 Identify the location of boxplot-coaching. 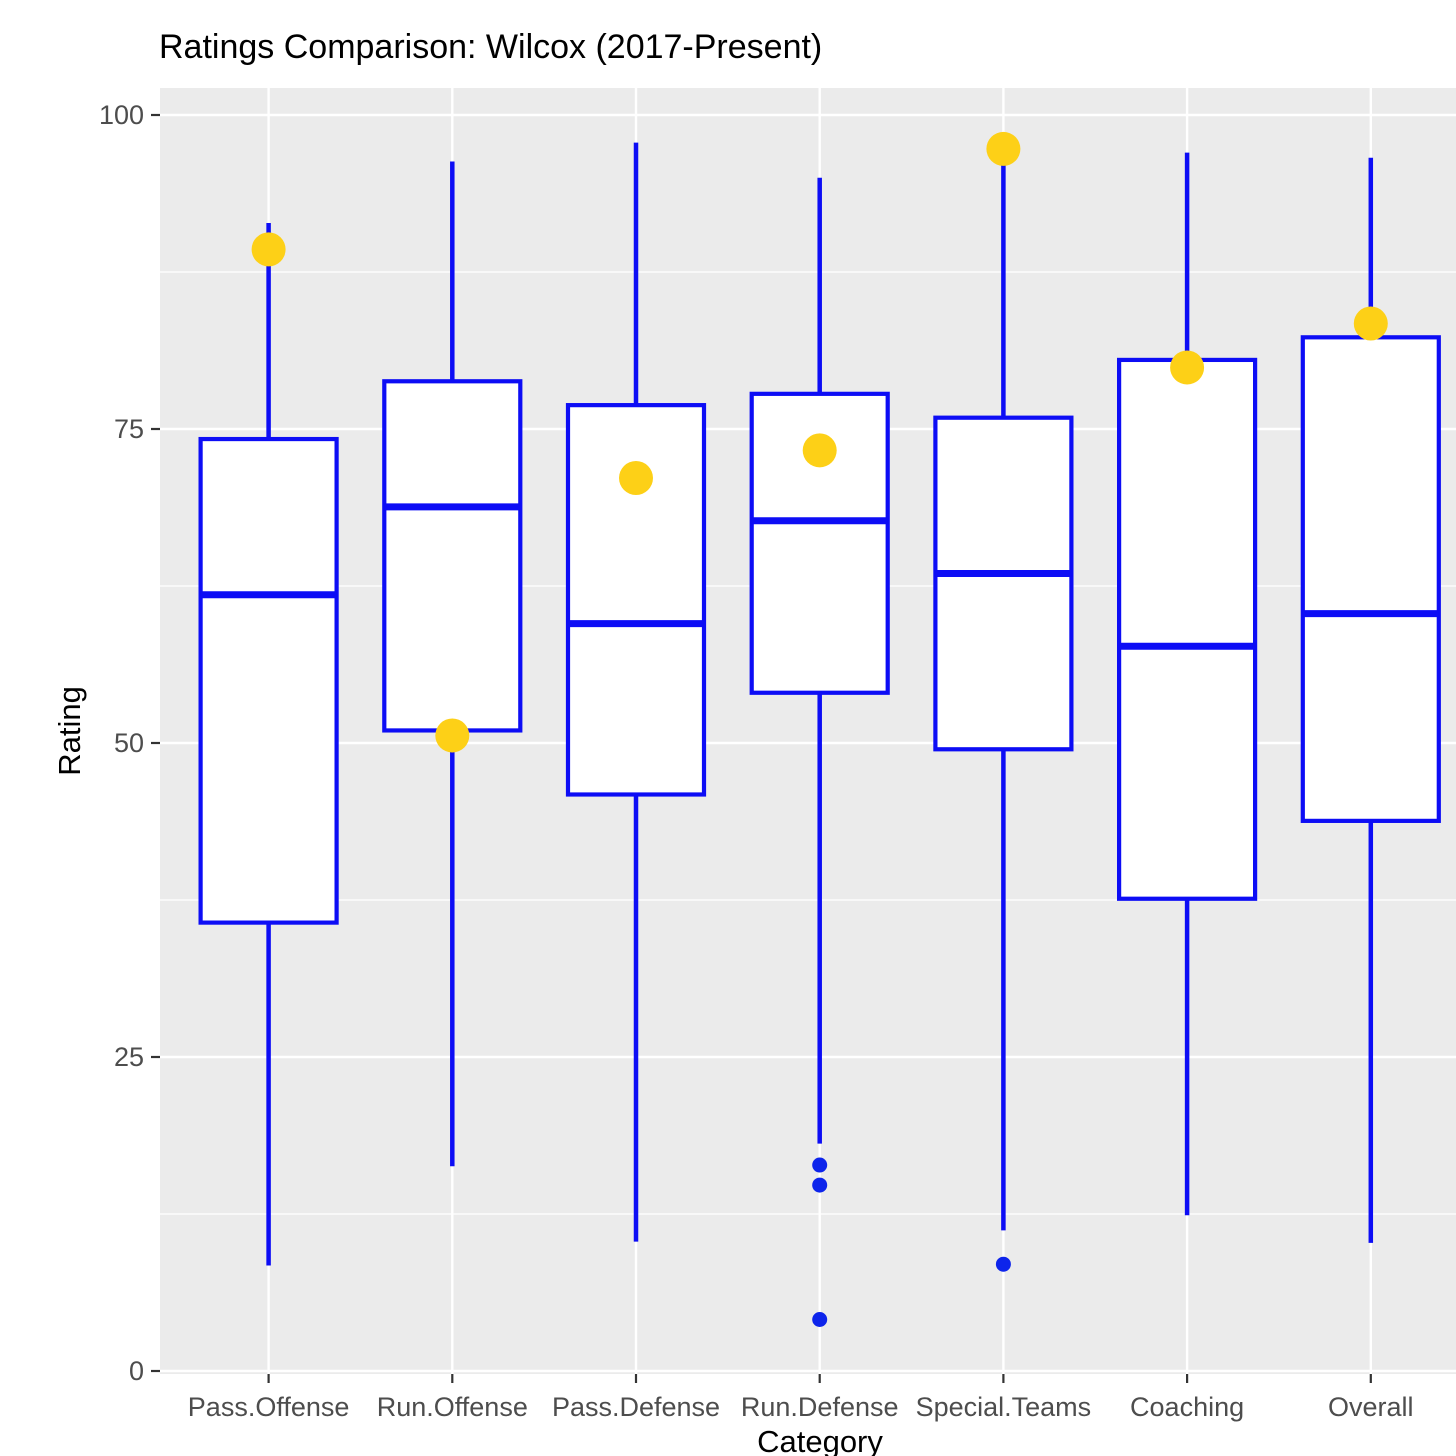
(1187, 684).